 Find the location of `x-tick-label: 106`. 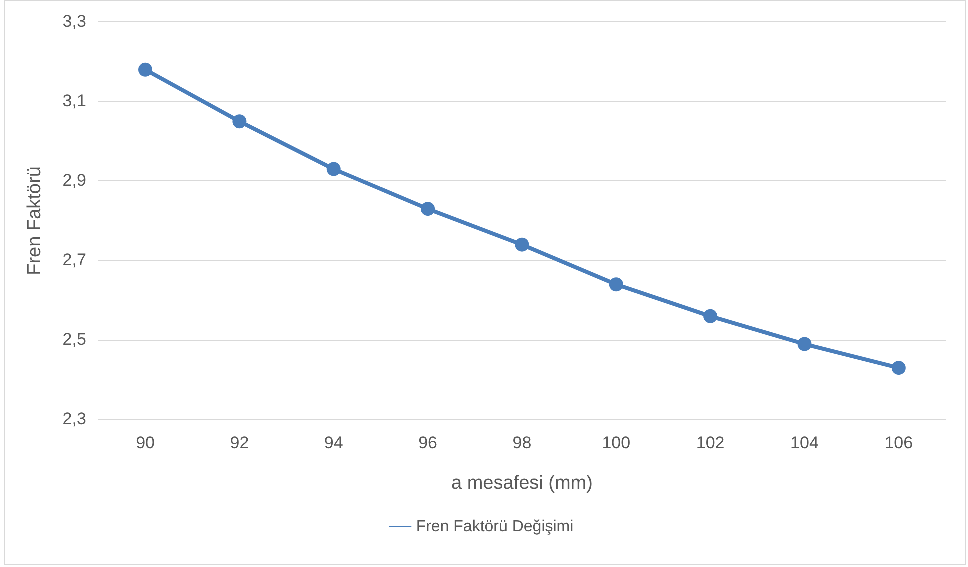

x-tick-label: 106 is located at coordinates (899, 443).